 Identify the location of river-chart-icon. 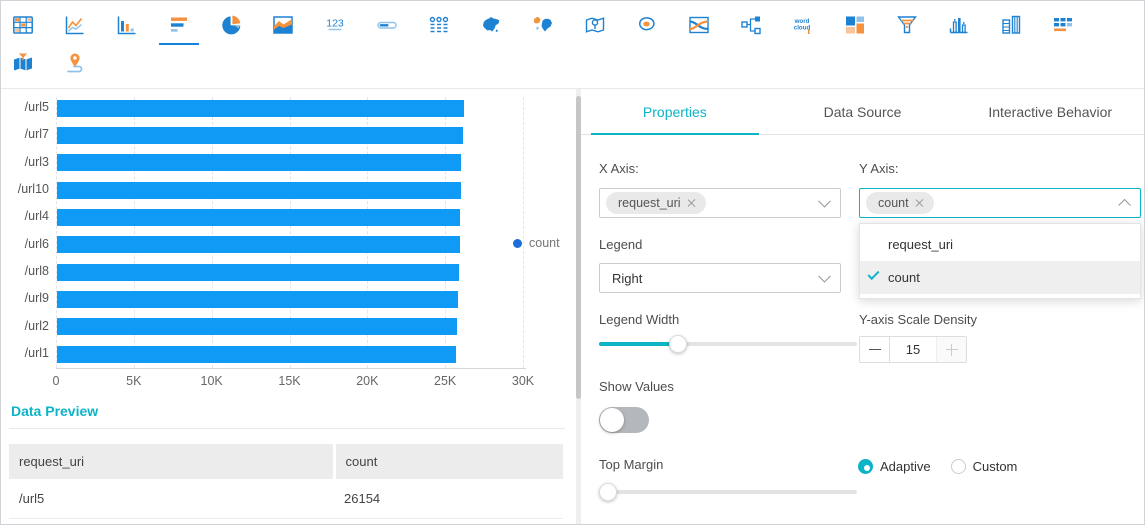
(699, 25).